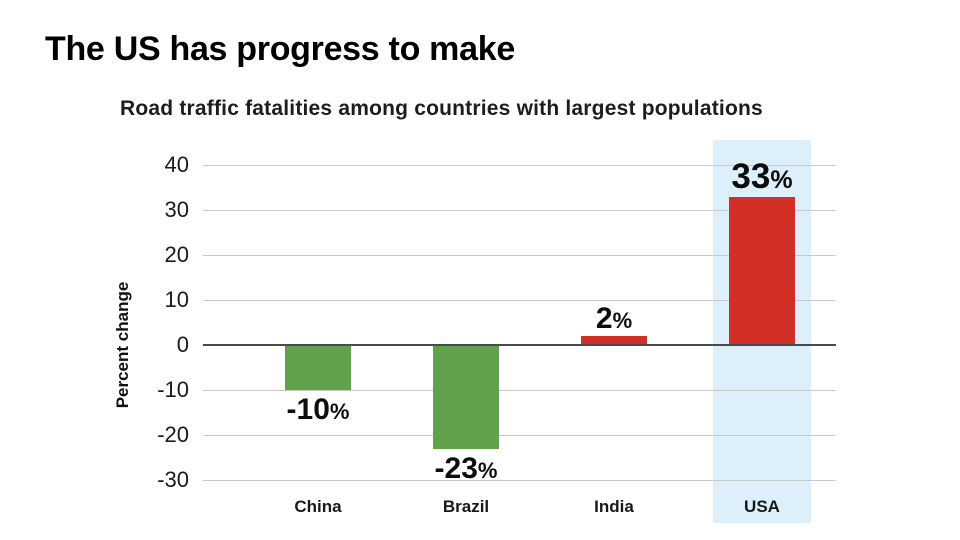 The height and width of the screenshot is (540, 960). I want to click on x-category-label-brazil: Brazil, so click(466, 506).